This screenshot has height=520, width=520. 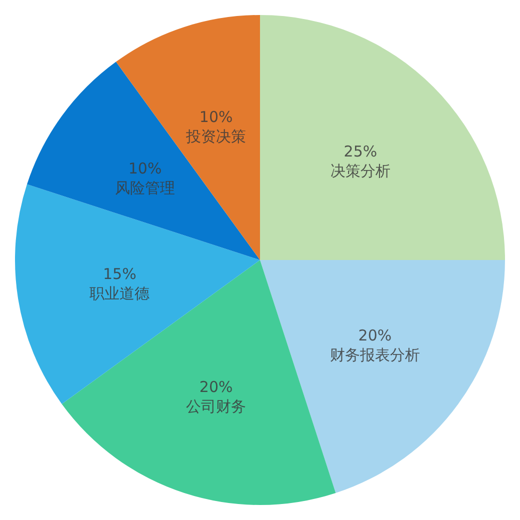 What do you see at coordinates (360, 171) in the screenshot?
I see `slice-label: 决策分析` at bounding box center [360, 171].